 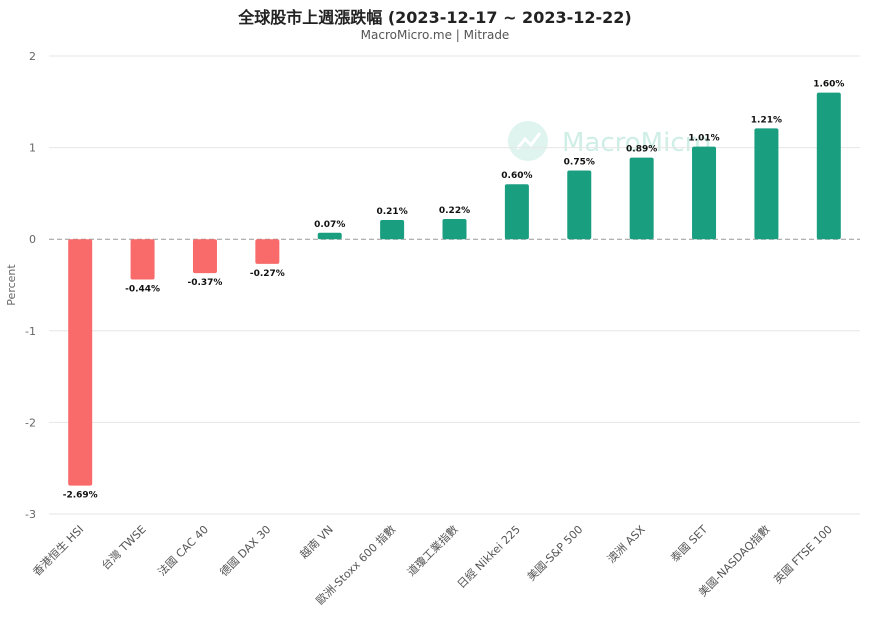 I want to click on y-tick-label: 0, so click(x=32, y=239).